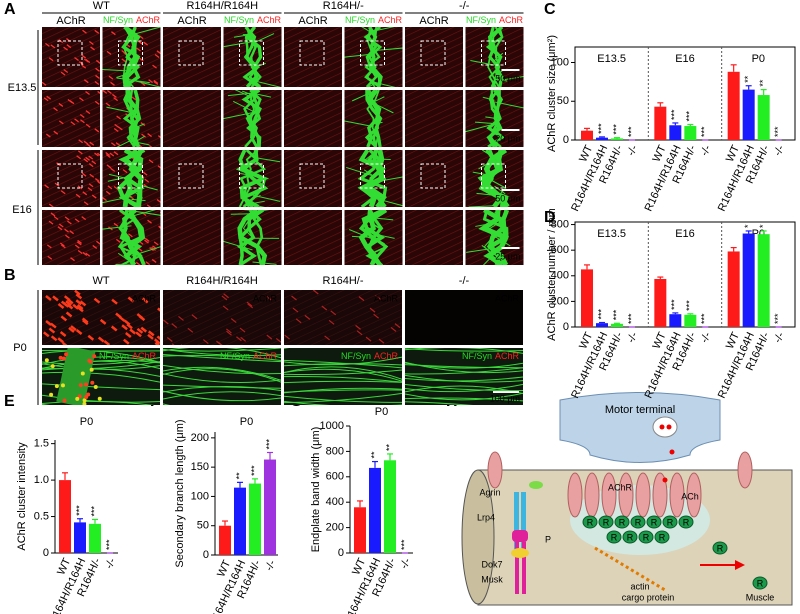  Describe the element at coordinates (144, 298) in the screenshot. I see `channel-label: AChR` at that location.